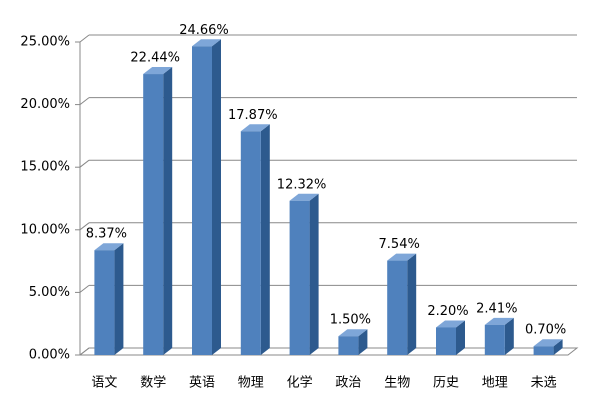 The width and height of the screenshot is (600, 409). I want to click on value-label: 2.20%, so click(447, 311).